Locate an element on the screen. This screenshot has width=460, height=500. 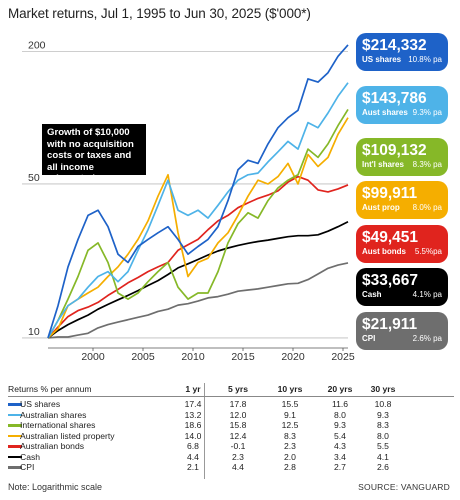
x-tick-label: 2015 is located at coordinates (243, 357).